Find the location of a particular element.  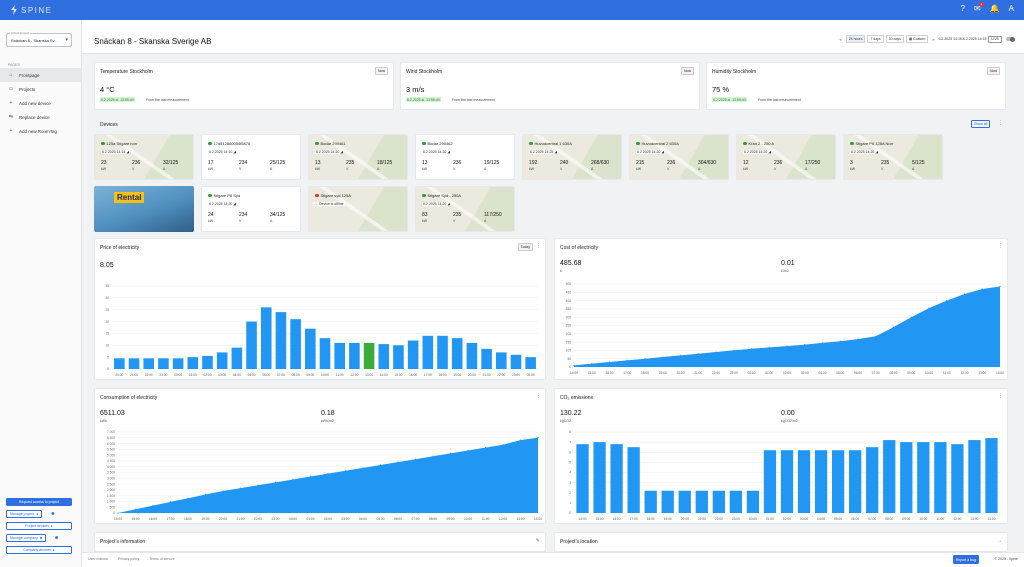

help-icon: ? is located at coordinates (962, 8).